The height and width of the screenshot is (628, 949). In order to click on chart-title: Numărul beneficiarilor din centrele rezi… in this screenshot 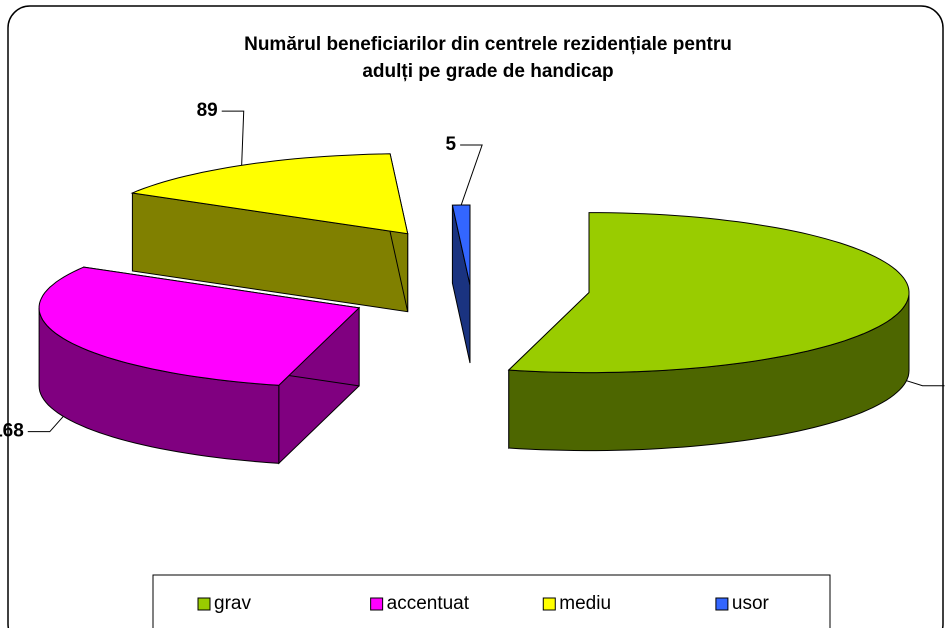, I will do `click(488, 44)`.